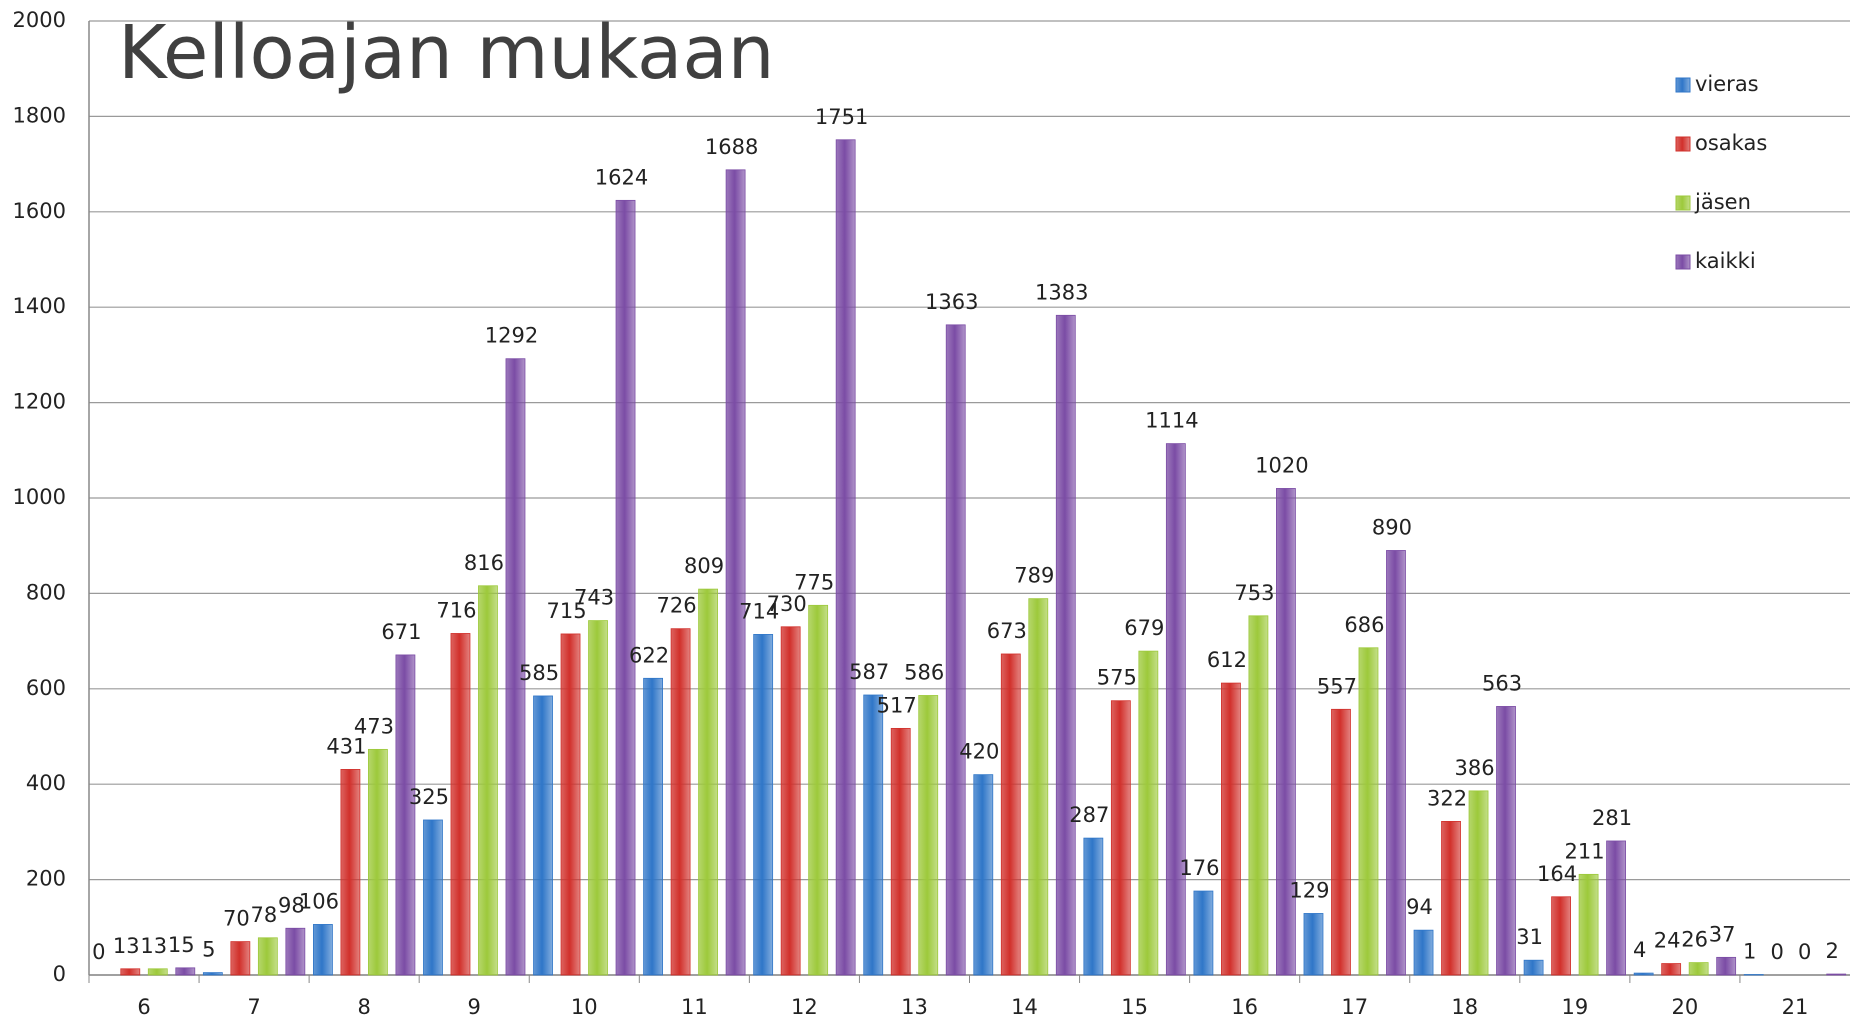 The image size is (1851, 1020). I want to click on data-label: 211, so click(1585, 851).